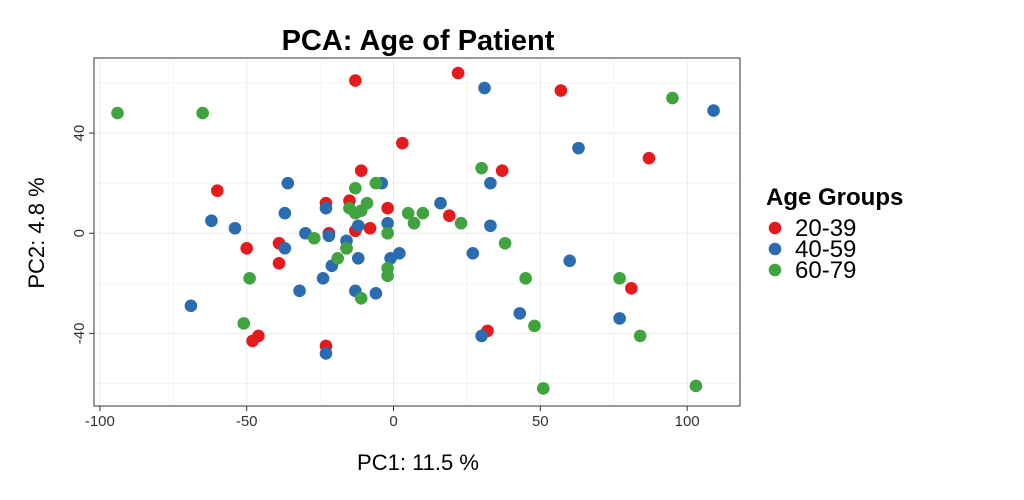 Image resolution: width=1024 pixels, height=500 pixels. I want to click on x-tick-label: 100, so click(687, 421).